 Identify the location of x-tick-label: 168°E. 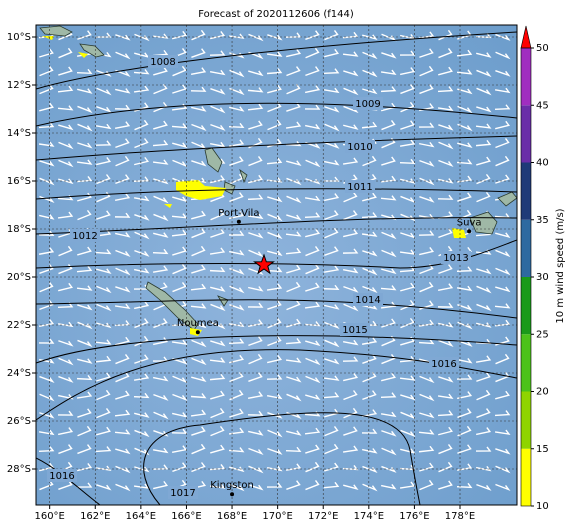
(232, 516).